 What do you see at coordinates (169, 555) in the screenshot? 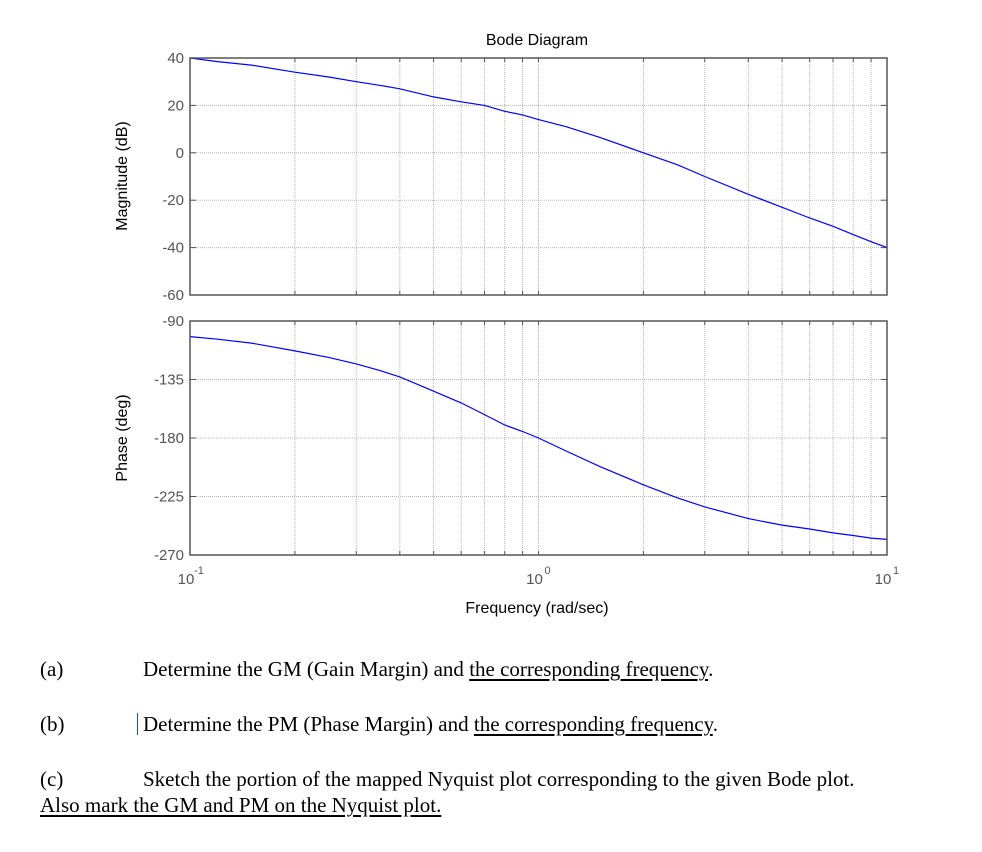
I see `y-tick-label: -270` at bounding box center [169, 555].